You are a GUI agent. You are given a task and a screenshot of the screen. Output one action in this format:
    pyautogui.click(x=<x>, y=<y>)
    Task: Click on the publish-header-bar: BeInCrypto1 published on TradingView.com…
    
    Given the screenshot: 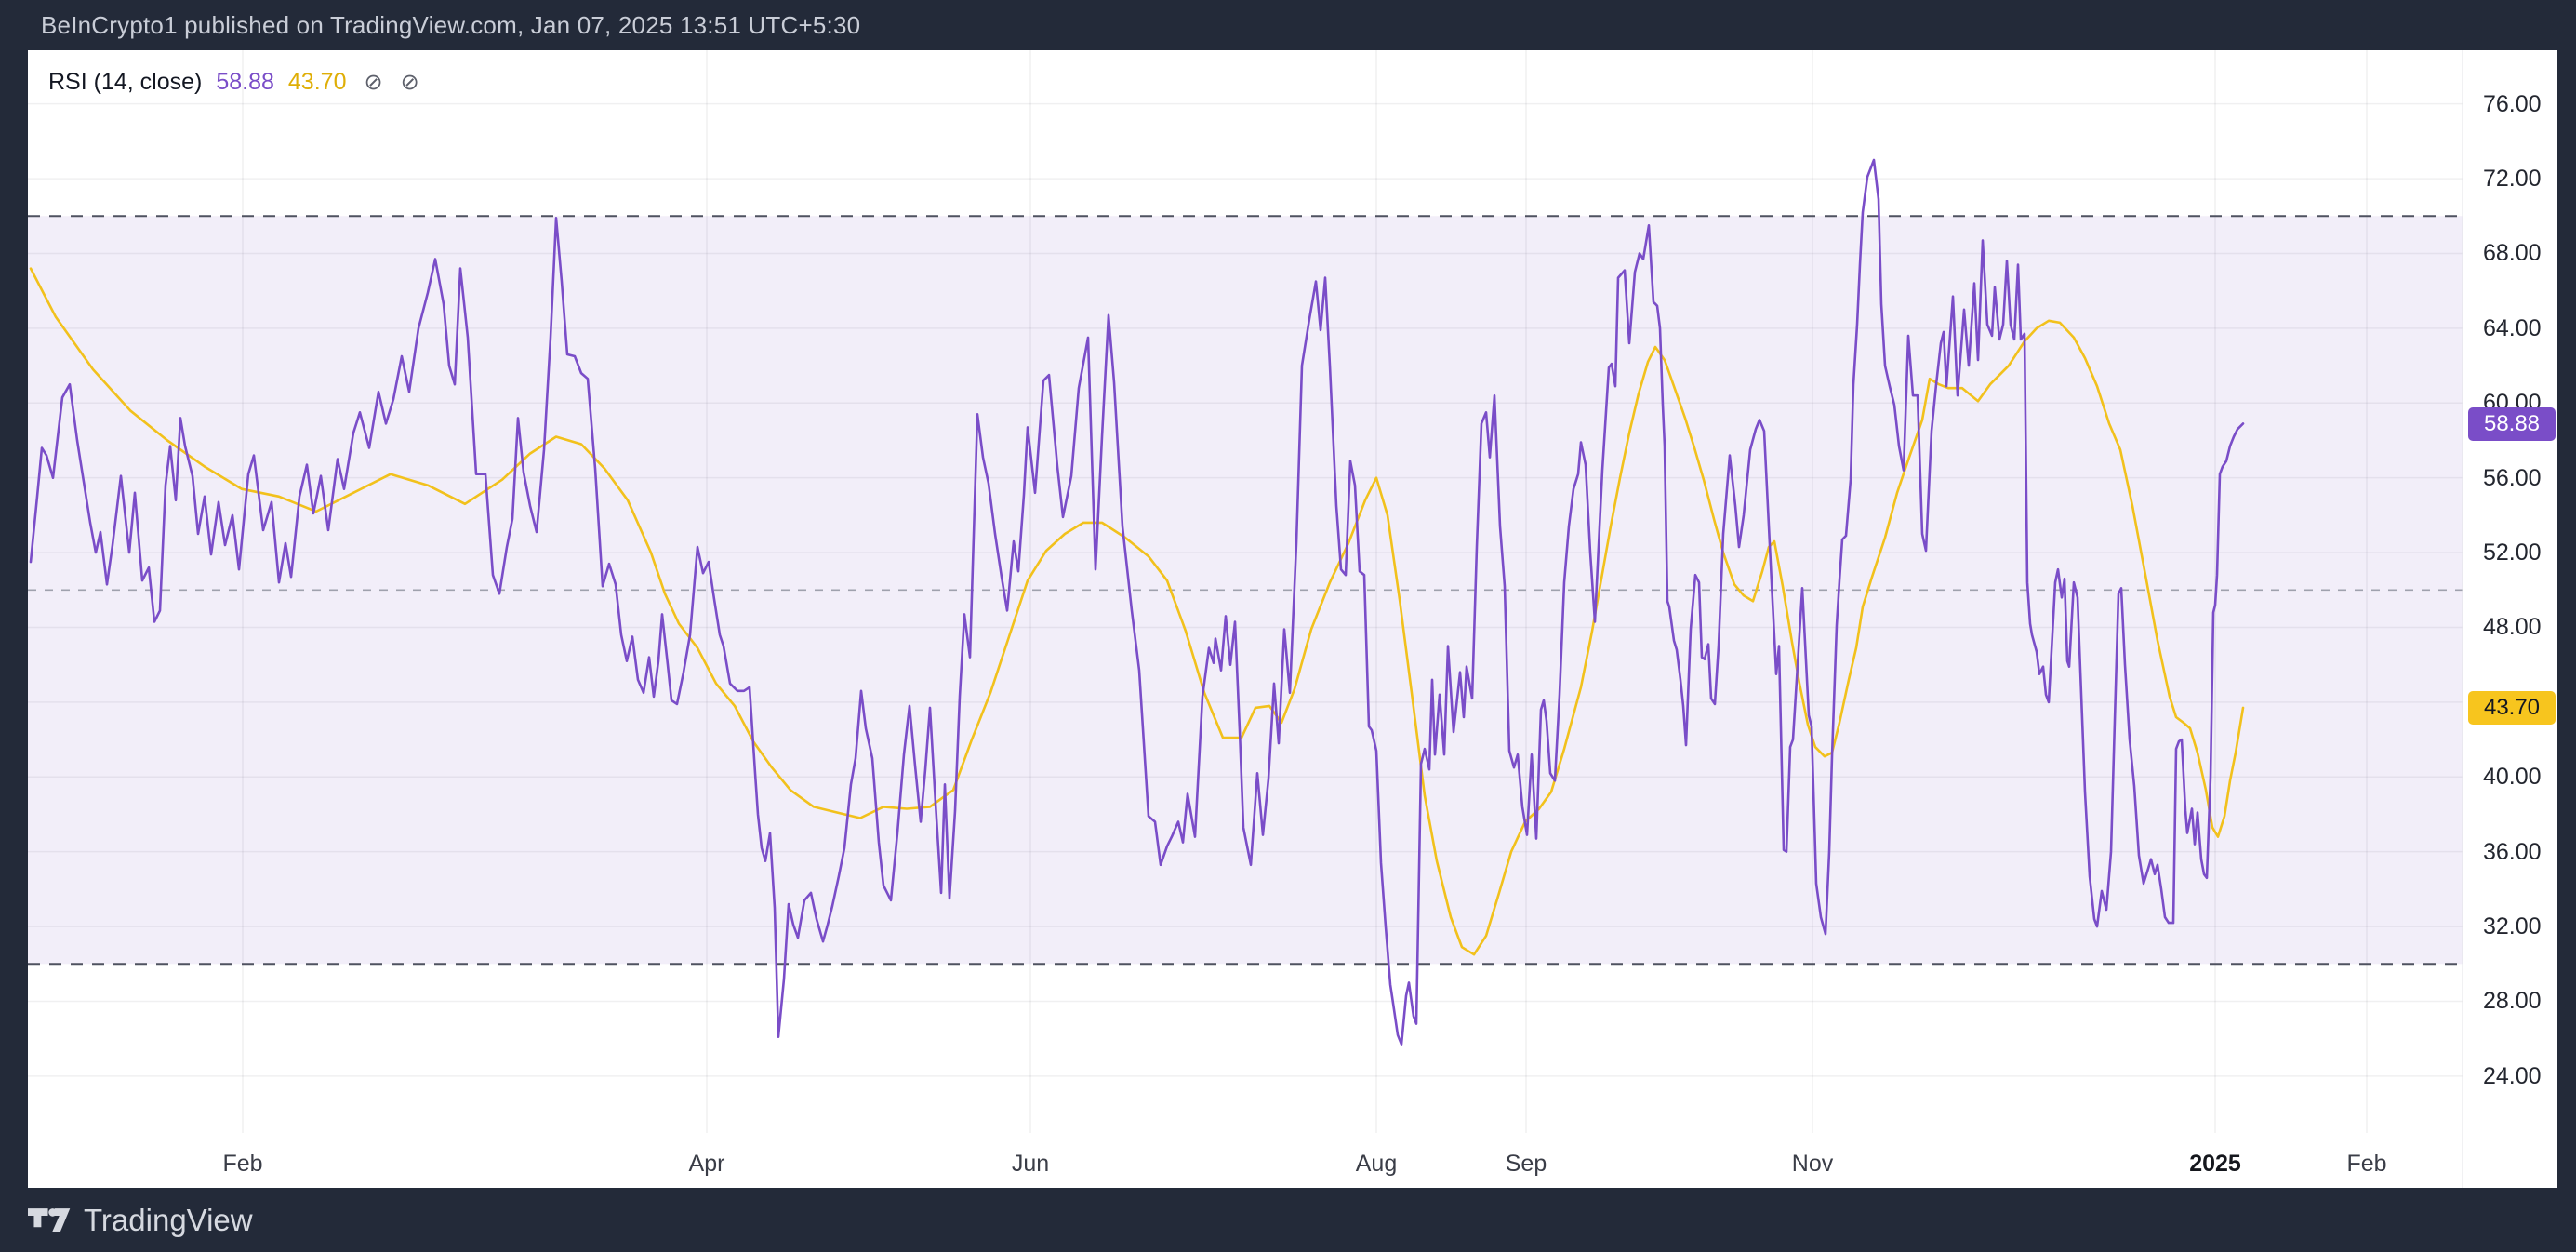 What is the action you would take?
    pyautogui.click(x=1288, y=25)
    